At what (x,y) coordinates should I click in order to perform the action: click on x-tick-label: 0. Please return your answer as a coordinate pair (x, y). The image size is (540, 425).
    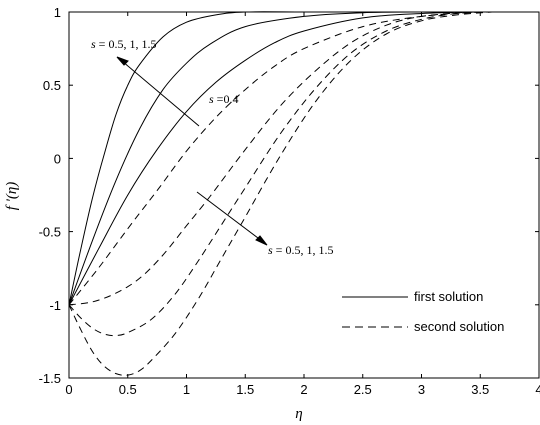
    Looking at the image, I should click on (68, 389).